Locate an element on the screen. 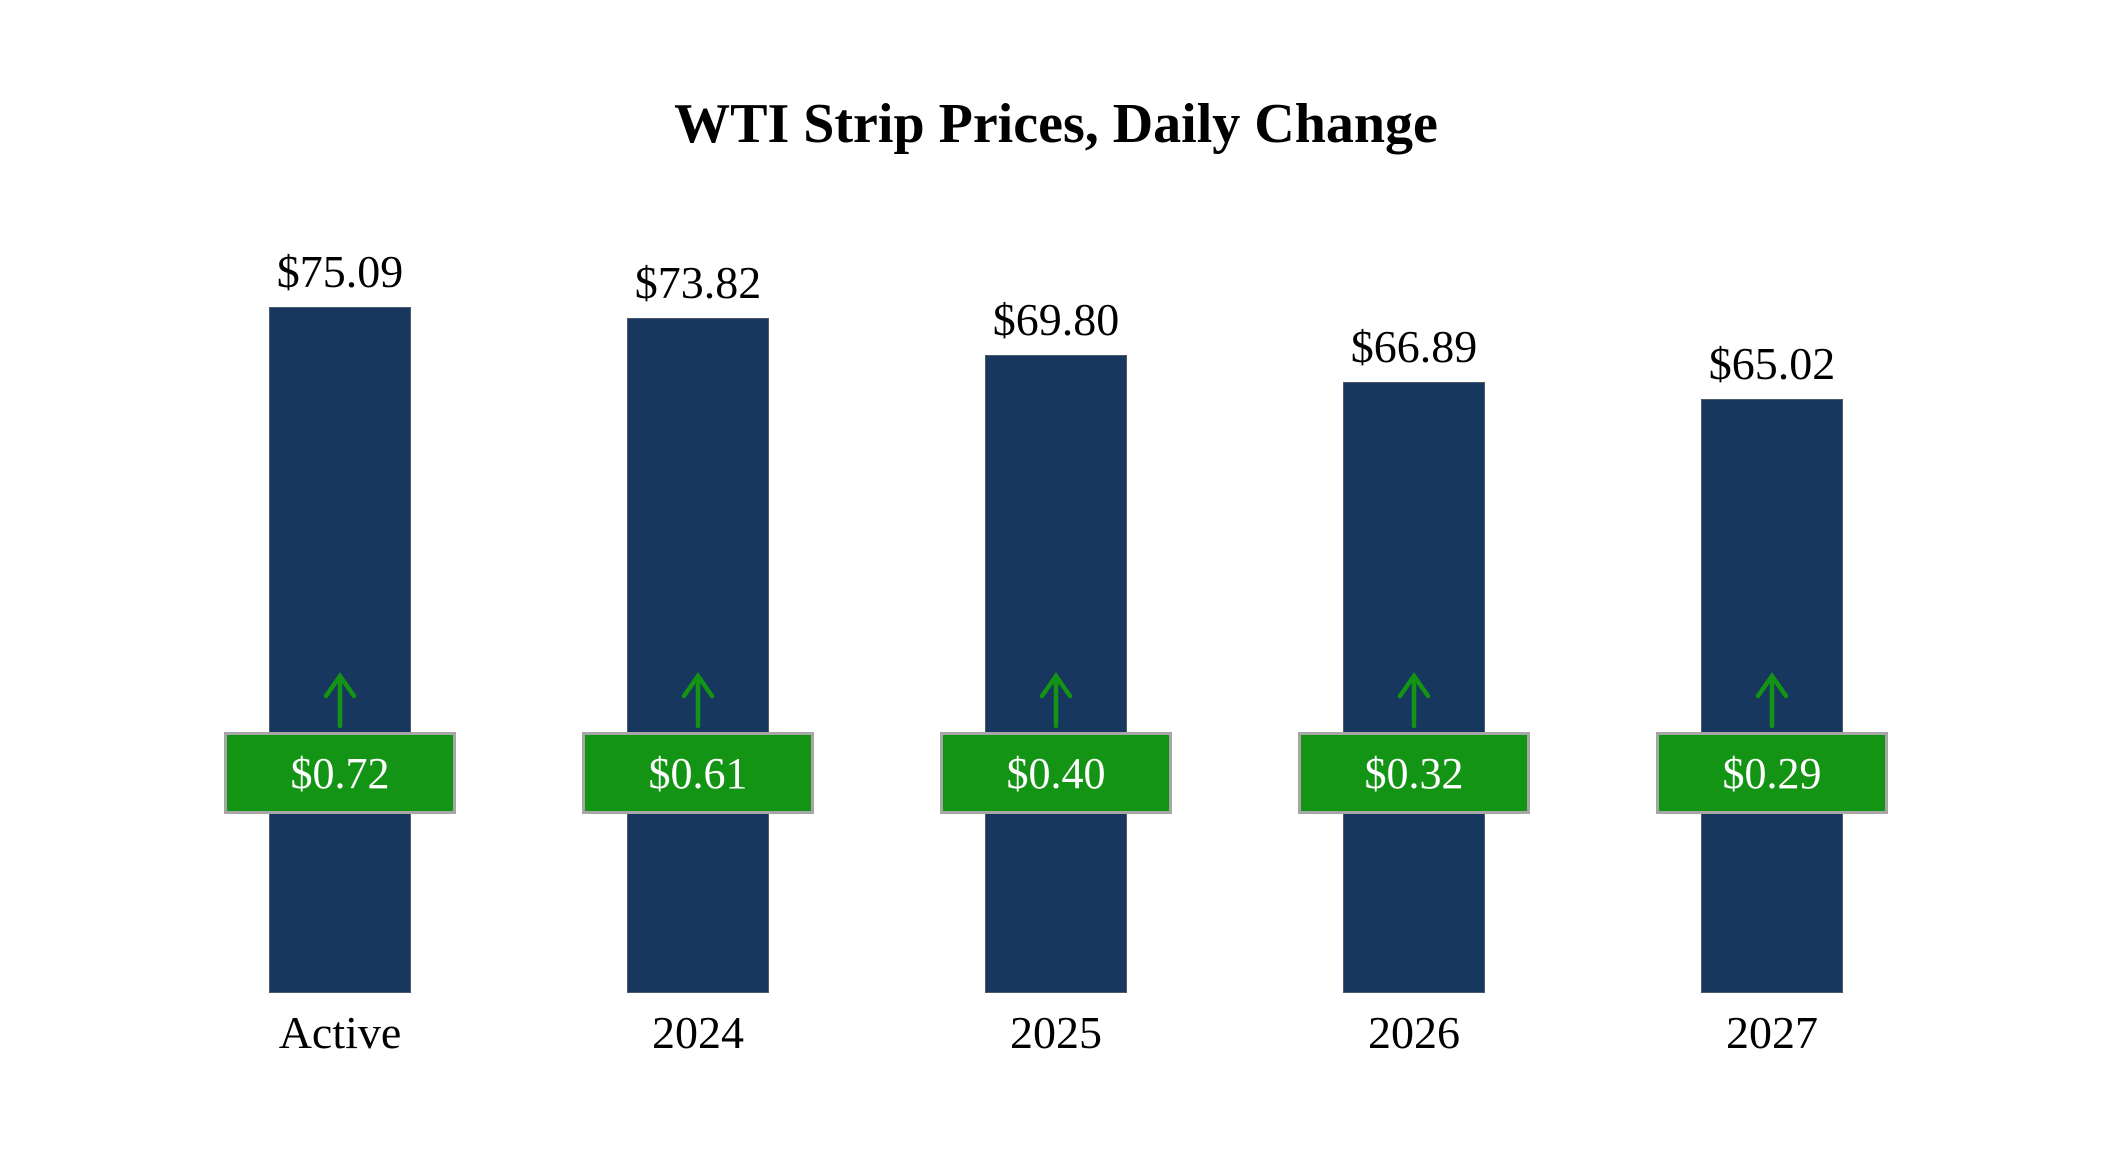 This screenshot has width=2112, height=1152. change-badge: $0.61 is located at coordinates (698, 773).